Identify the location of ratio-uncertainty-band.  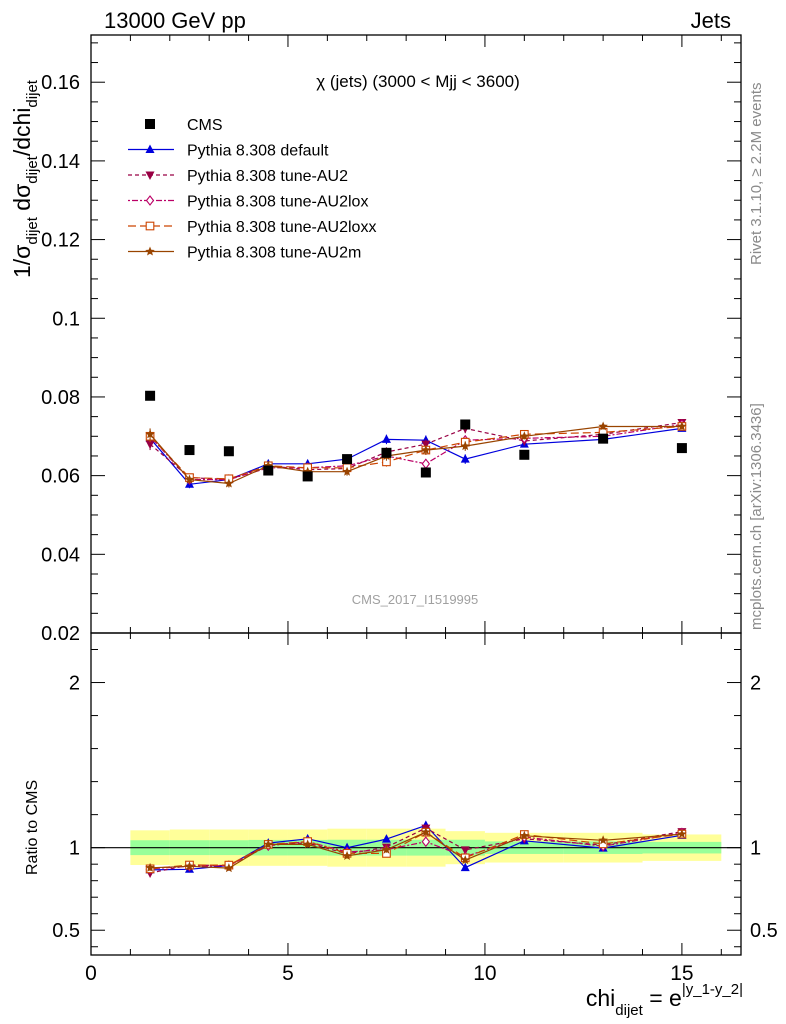
(416, 847).